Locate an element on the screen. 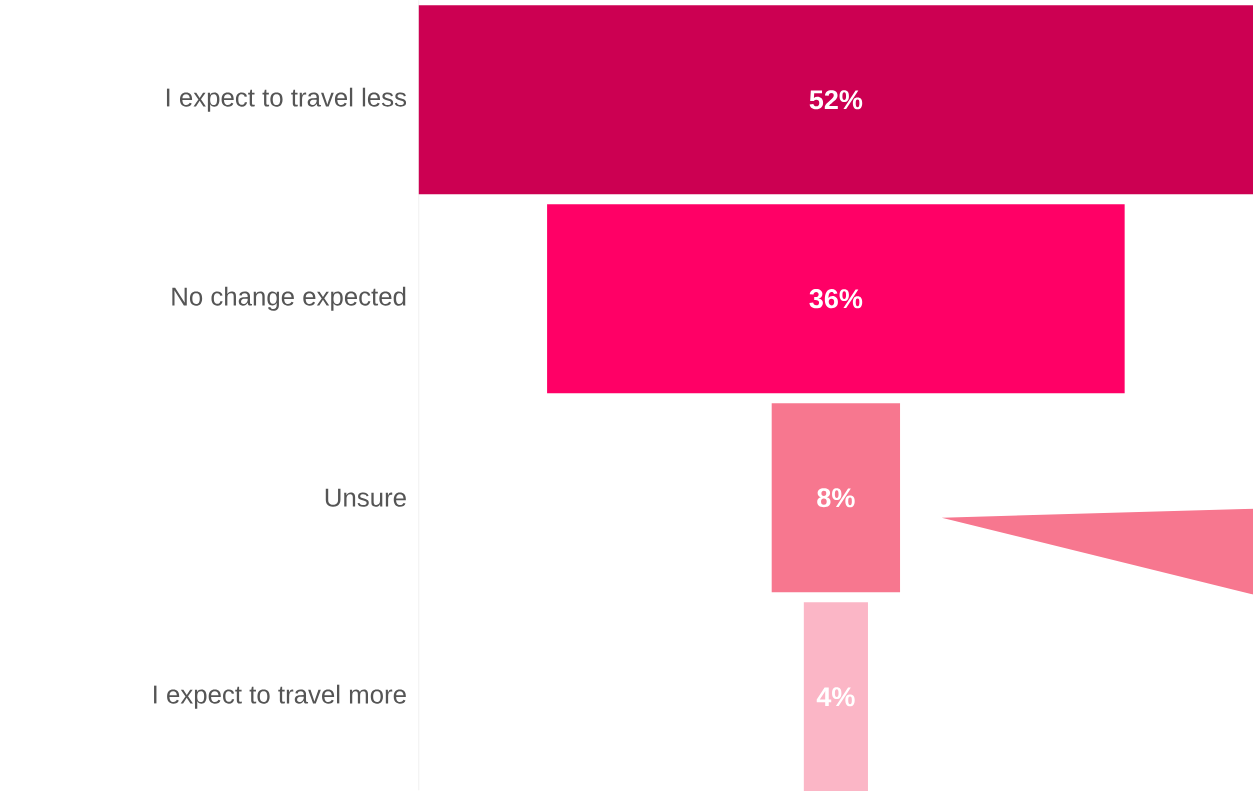 This screenshot has width=1253, height=791. data-label: 52% is located at coordinates (836, 100).